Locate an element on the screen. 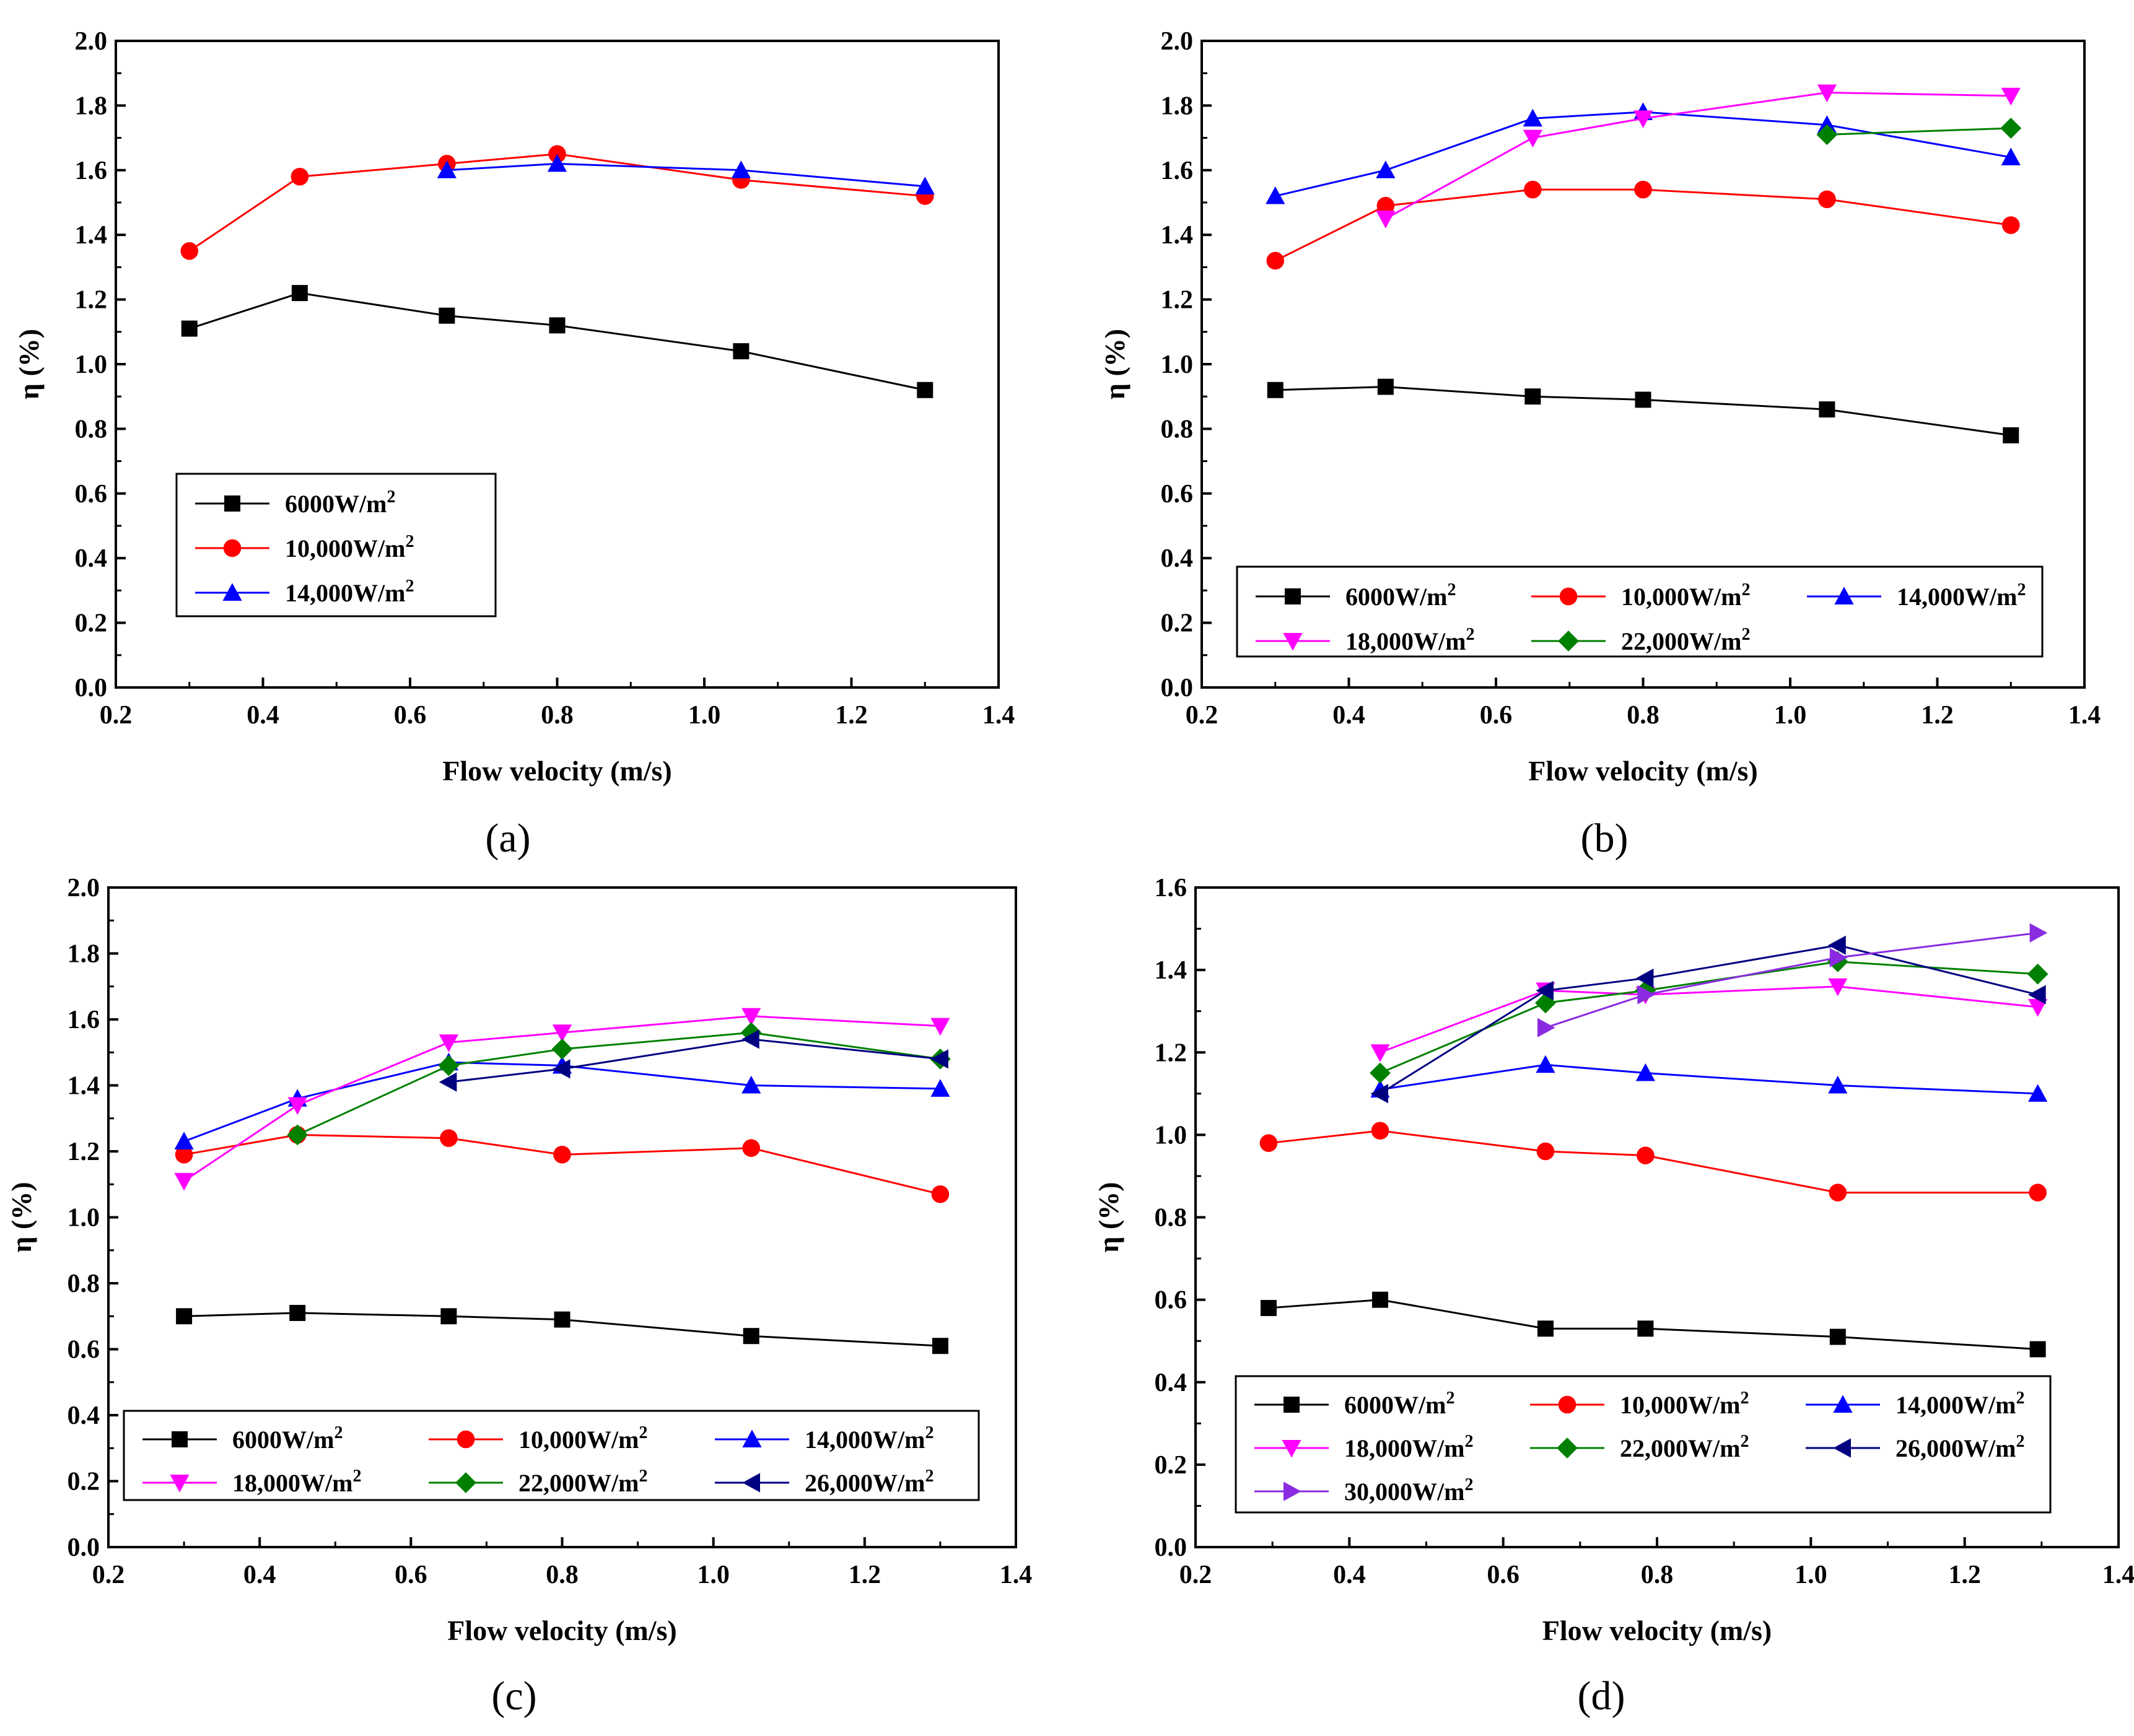 The height and width of the screenshot is (1736, 2134). y-tick-label: 0.6 is located at coordinates (1171, 1300).